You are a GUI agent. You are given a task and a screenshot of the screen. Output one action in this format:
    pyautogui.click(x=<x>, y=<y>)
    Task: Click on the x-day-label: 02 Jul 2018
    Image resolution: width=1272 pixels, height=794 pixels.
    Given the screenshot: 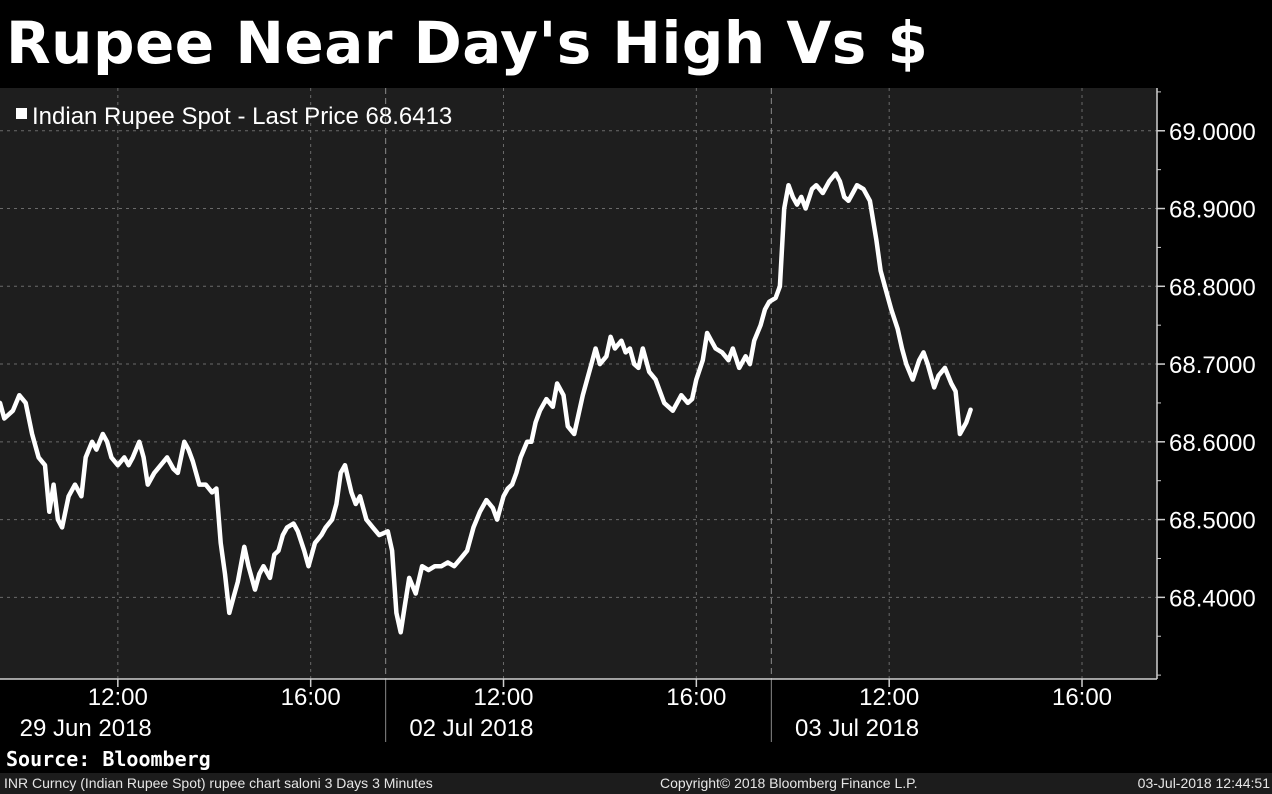 What is the action you would take?
    pyautogui.click(x=471, y=728)
    